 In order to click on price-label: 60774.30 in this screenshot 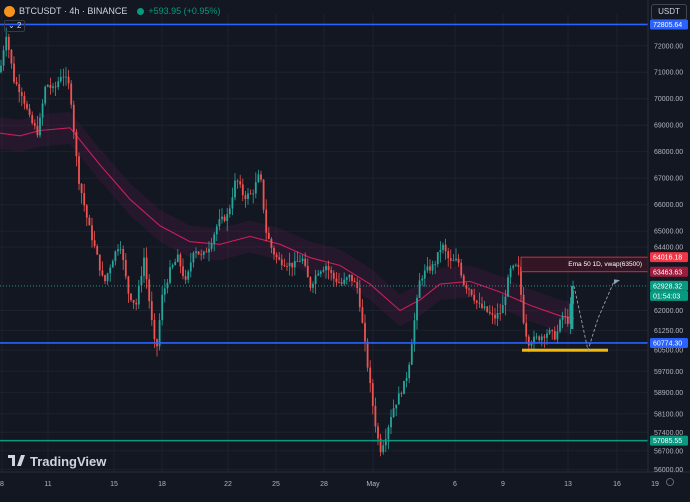, I will do `click(667, 344)`.